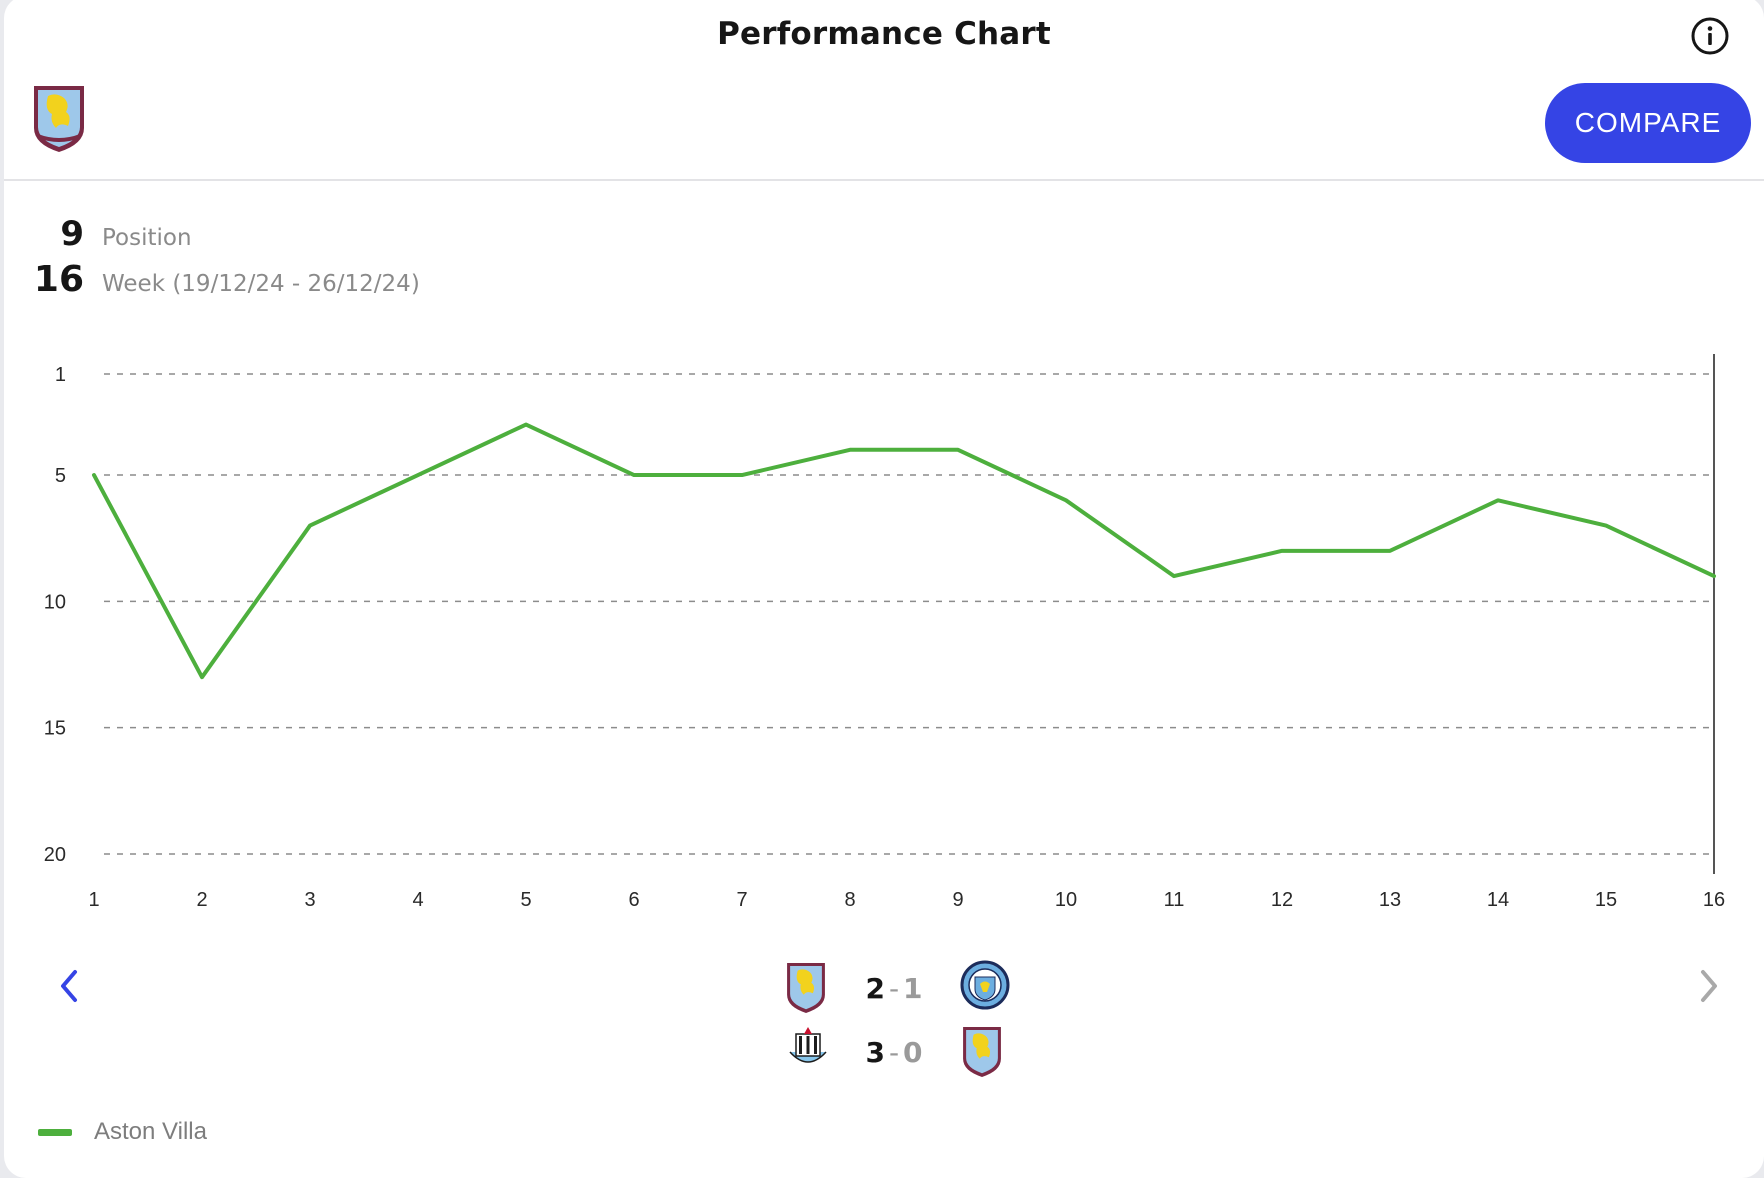 The image size is (1764, 1178). Describe the element at coordinates (98, 234) in the screenshot. I see `position-stat: 9 Position` at that location.